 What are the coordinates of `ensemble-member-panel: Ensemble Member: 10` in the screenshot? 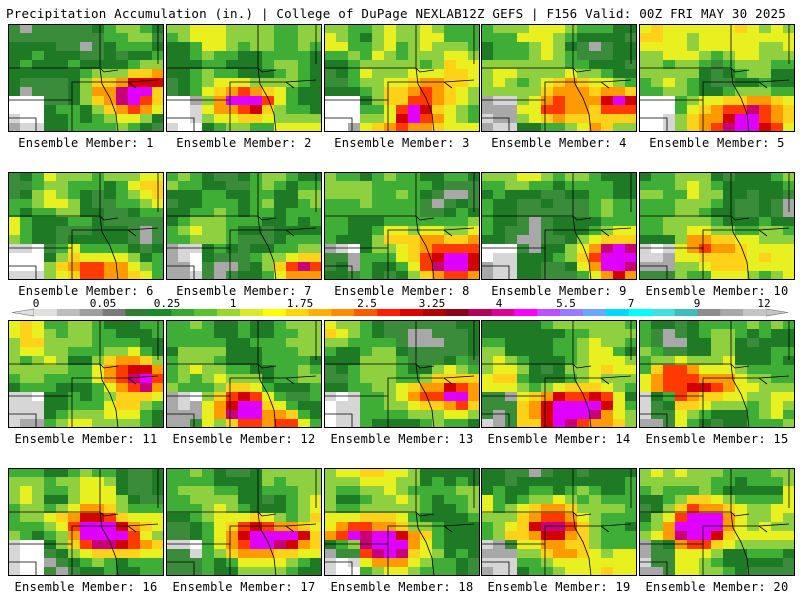 It's located at (717, 235).